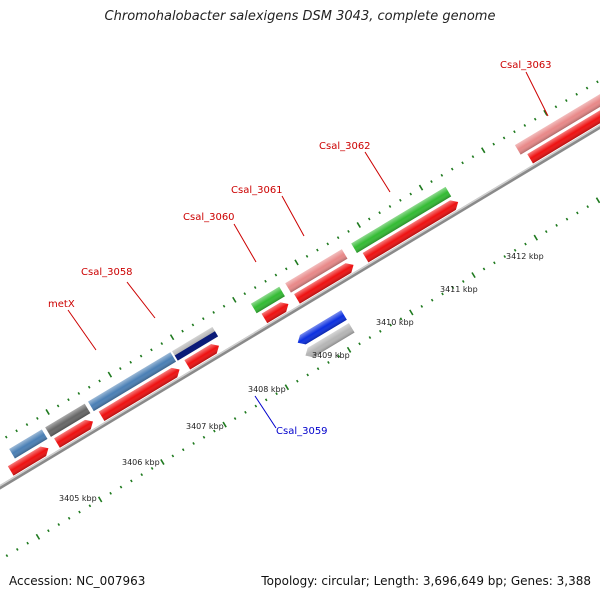 The image size is (600, 600). I want to click on kbp-label-3412: 3412 kbp, so click(525, 256).